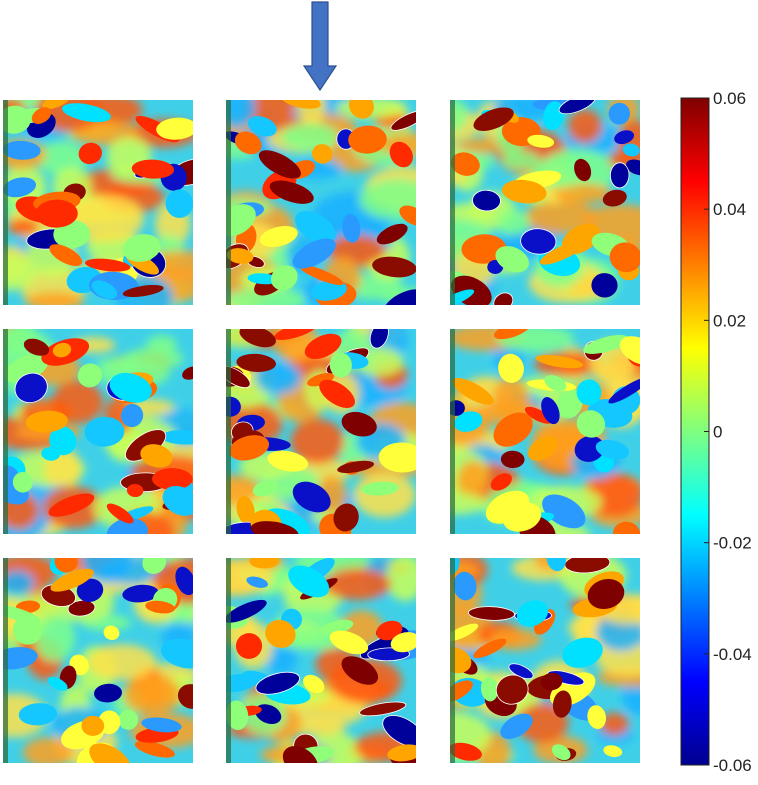 The height and width of the screenshot is (785, 758). I want to click on heatmap-panel-r2-c1, so click(321, 660).